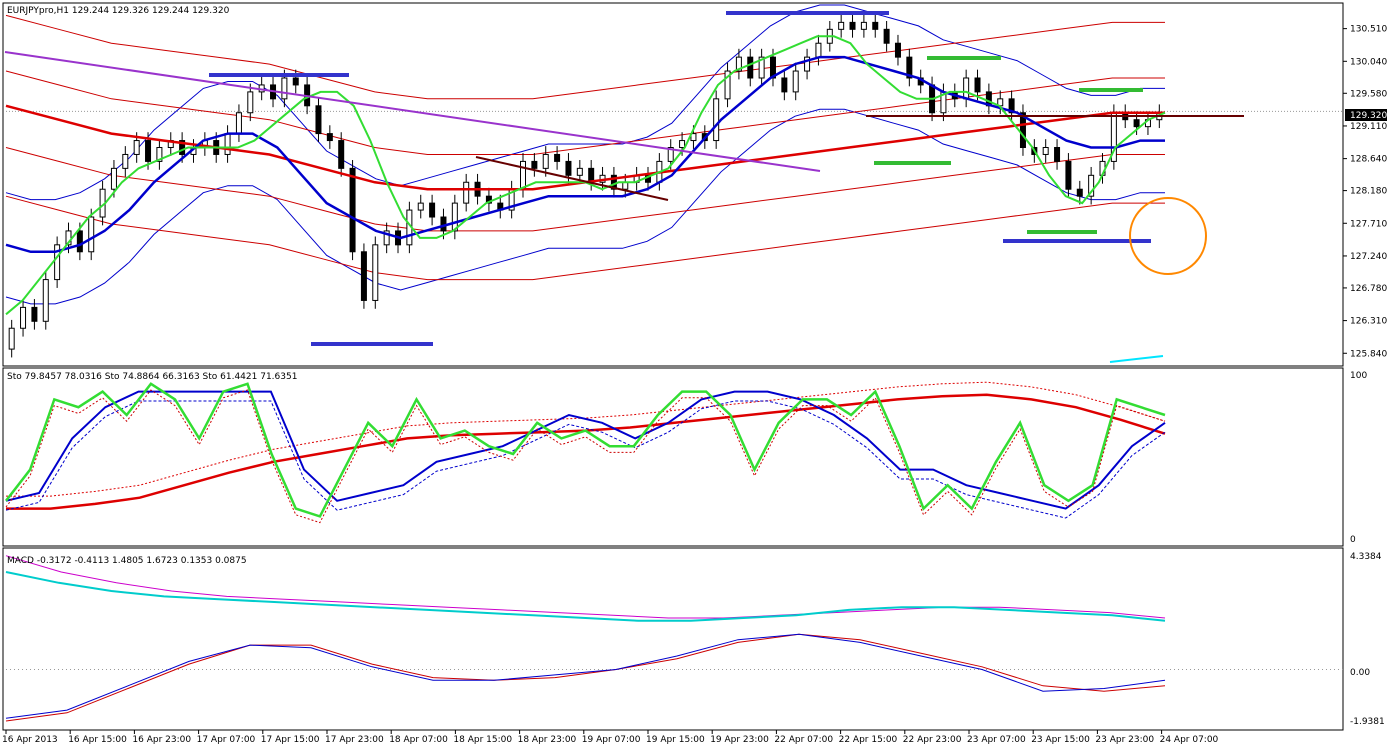 The width and height of the screenshot is (1388, 747). Describe the element at coordinates (1368, 30) in the screenshot. I see `price-axis-label: 130.510` at that location.